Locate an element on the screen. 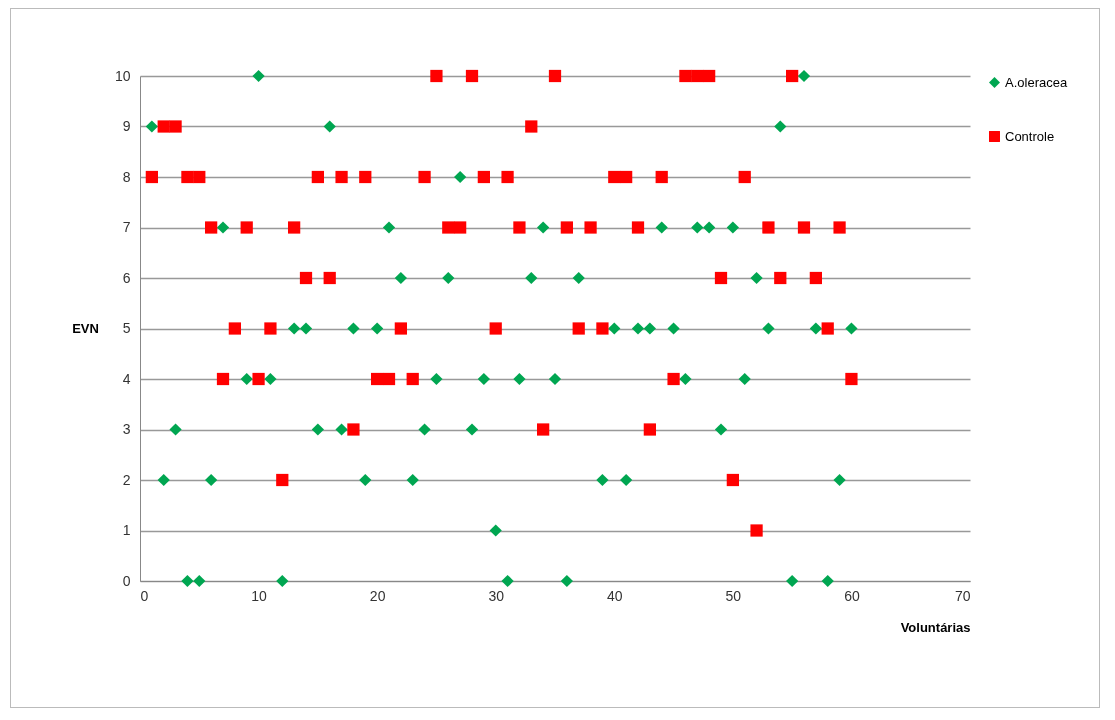  x-tick-label: 30 is located at coordinates (496, 595).